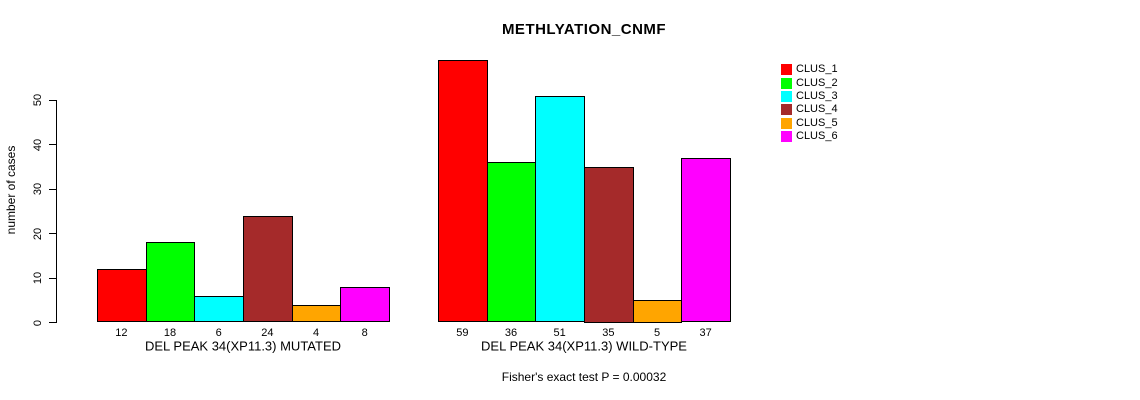  Describe the element at coordinates (817, 95) in the screenshot. I see `legend-label: CLUS_3` at that location.